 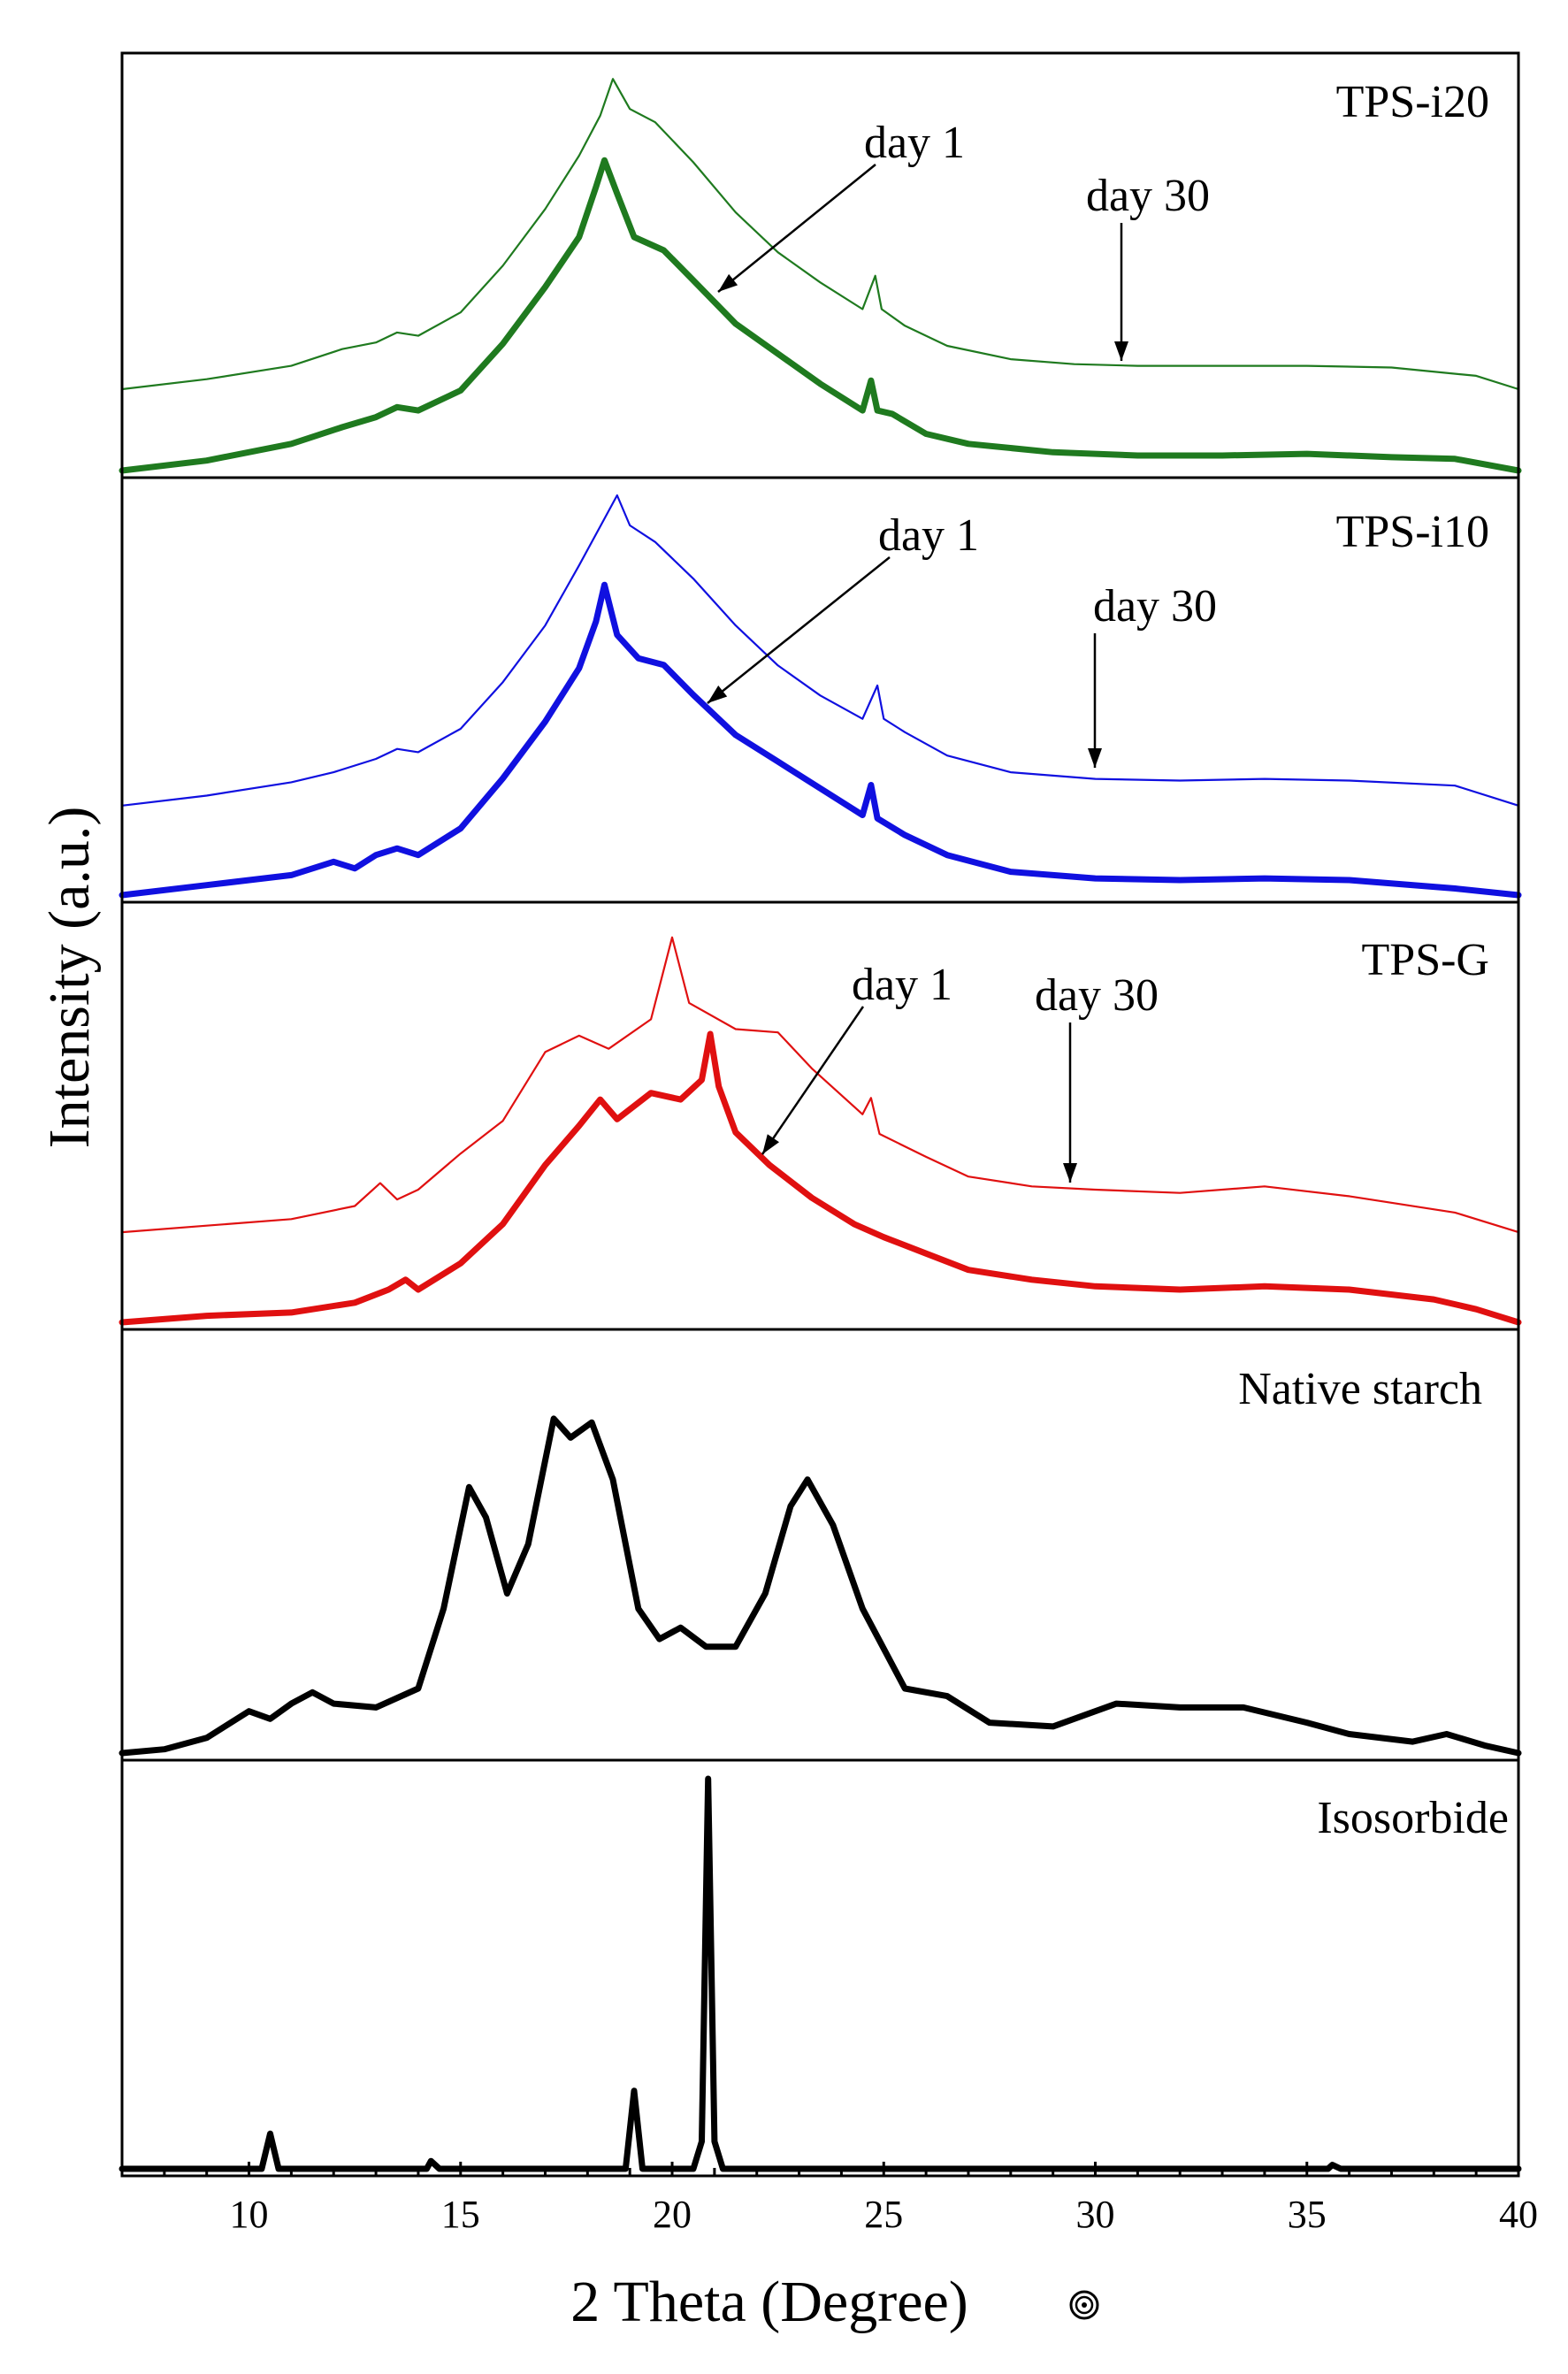 What do you see at coordinates (1412, 532) in the screenshot?
I see `panel-label: TPS-i10` at bounding box center [1412, 532].